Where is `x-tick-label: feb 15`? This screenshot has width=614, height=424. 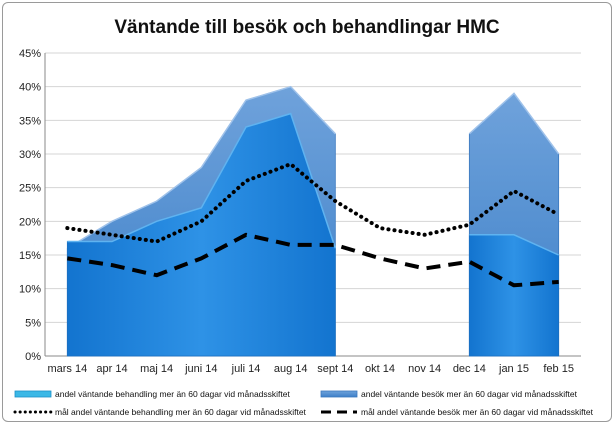 x-tick-label: feb 15 is located at coordinates (558, 369).